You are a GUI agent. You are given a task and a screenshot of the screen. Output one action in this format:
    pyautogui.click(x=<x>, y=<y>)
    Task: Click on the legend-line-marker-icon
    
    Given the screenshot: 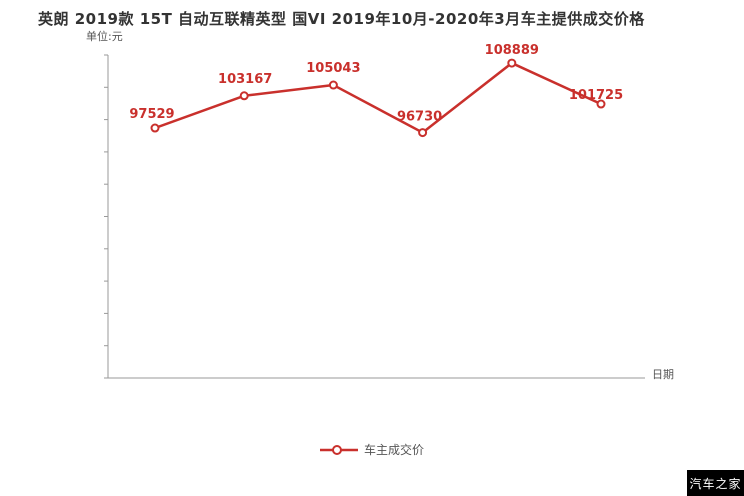 What is the action you would take?
    pyautogui.click(x=338, y=449)
    